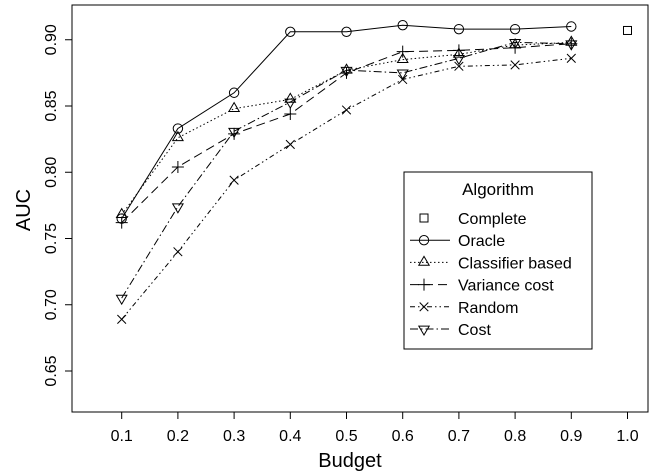  I want to click on y-tick-label: 0.75, so click(51, 238).